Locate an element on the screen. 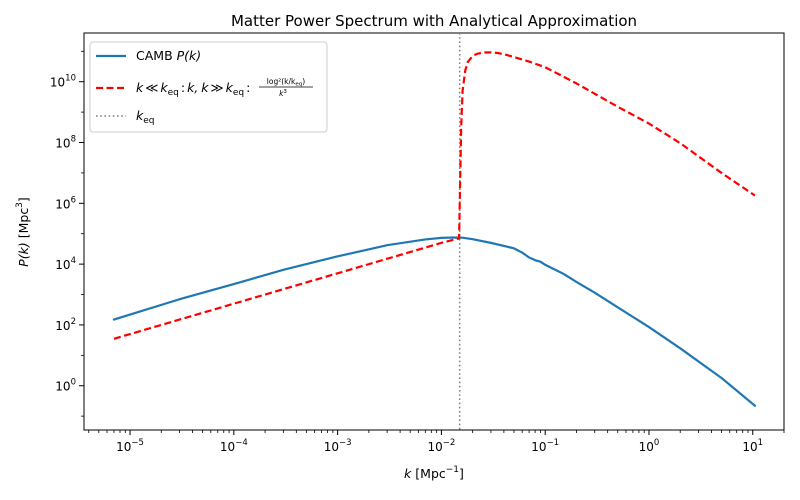 This screenshot has height=500, width=800. x-tick-label: 10⁻³ is located at coordinates (338, 446).